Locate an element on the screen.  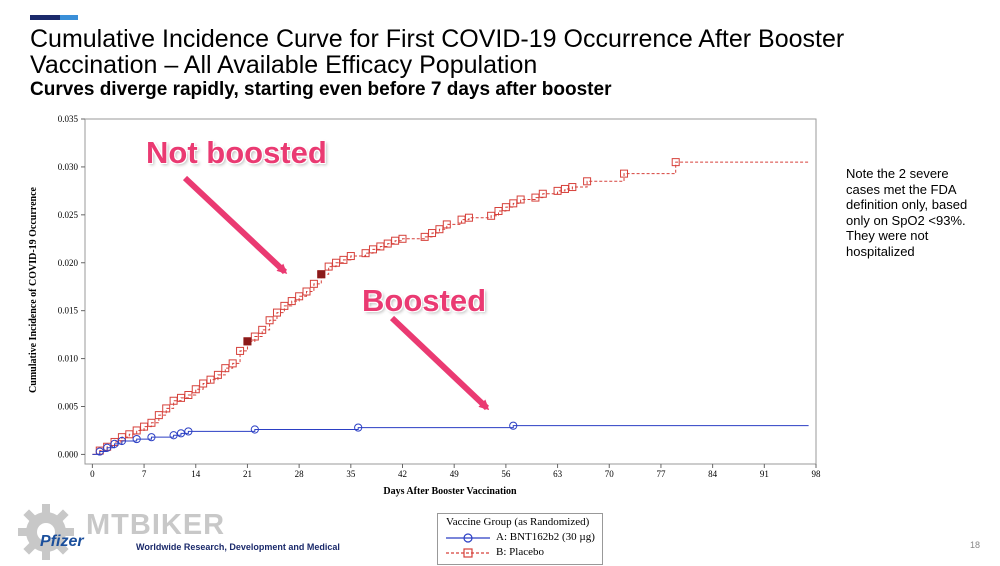
watermark-text: MTBIKER is located at coordinates (156, 525).